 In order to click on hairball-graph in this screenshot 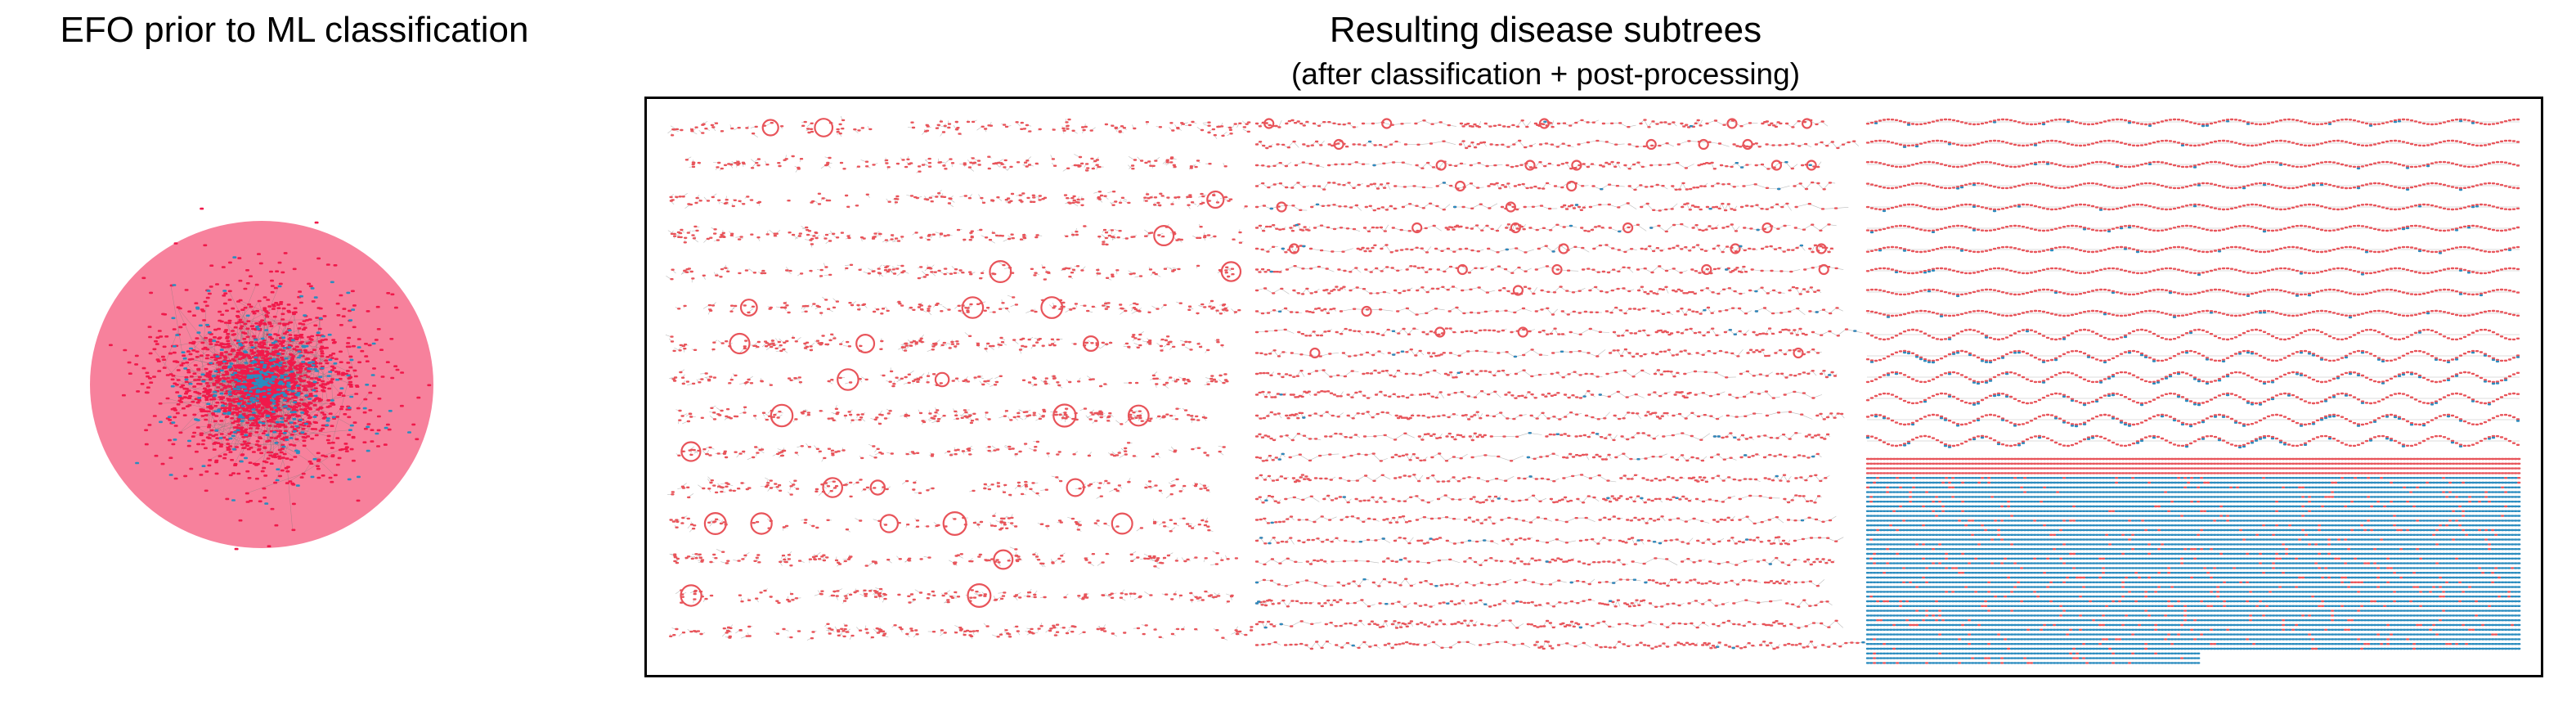, I will do `click(261, 379)`.